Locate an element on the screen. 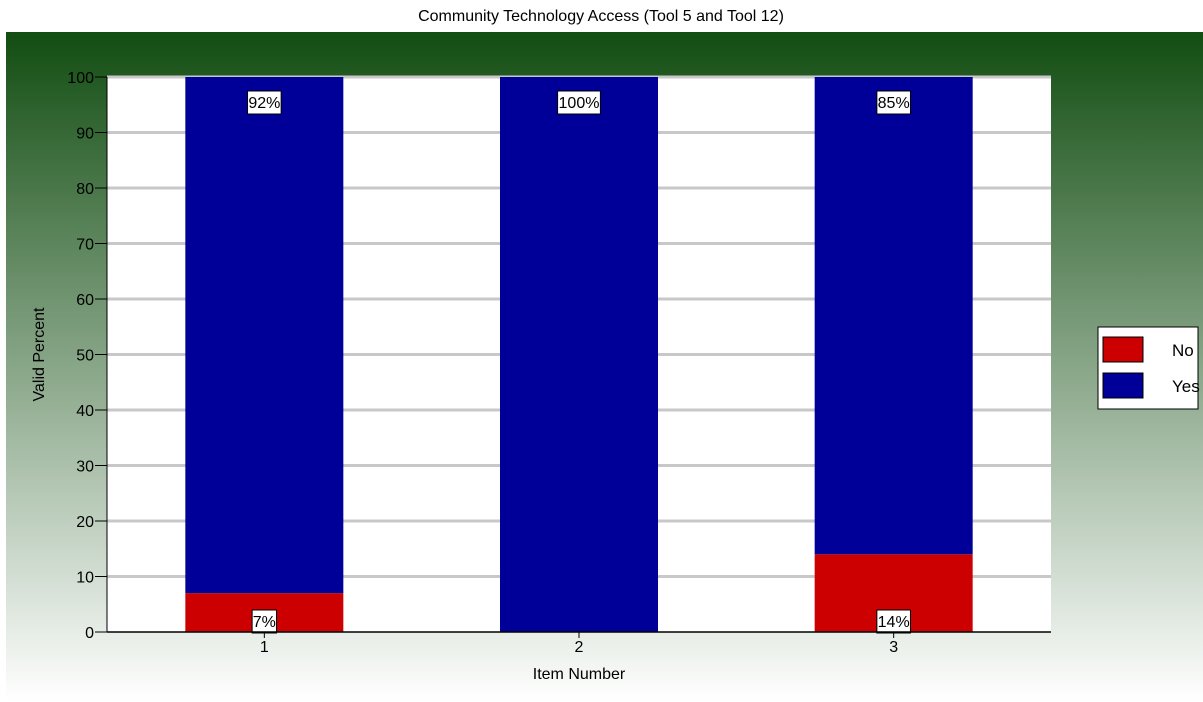  data-label-text: 14% is located at coordinates (894, 622).